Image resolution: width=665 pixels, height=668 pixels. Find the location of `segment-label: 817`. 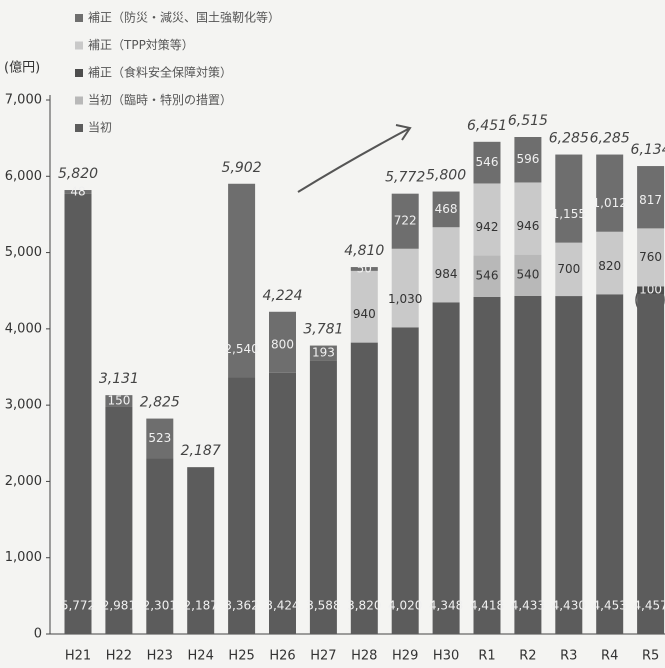

segment-label: 817 is located at coordinates (650, 200).